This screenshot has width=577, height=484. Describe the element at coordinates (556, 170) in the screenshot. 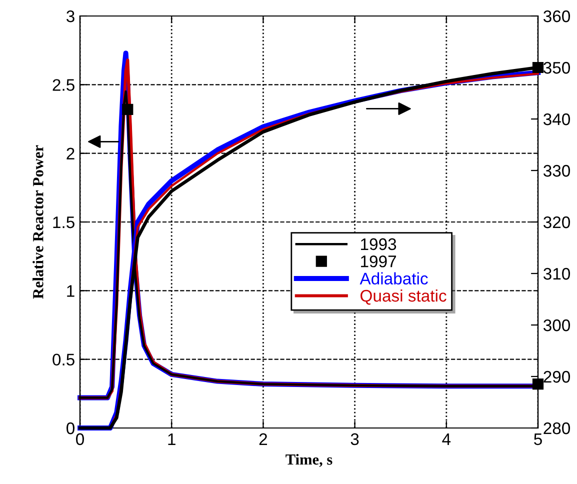

I see `y2-tick-label: 330` at that location.